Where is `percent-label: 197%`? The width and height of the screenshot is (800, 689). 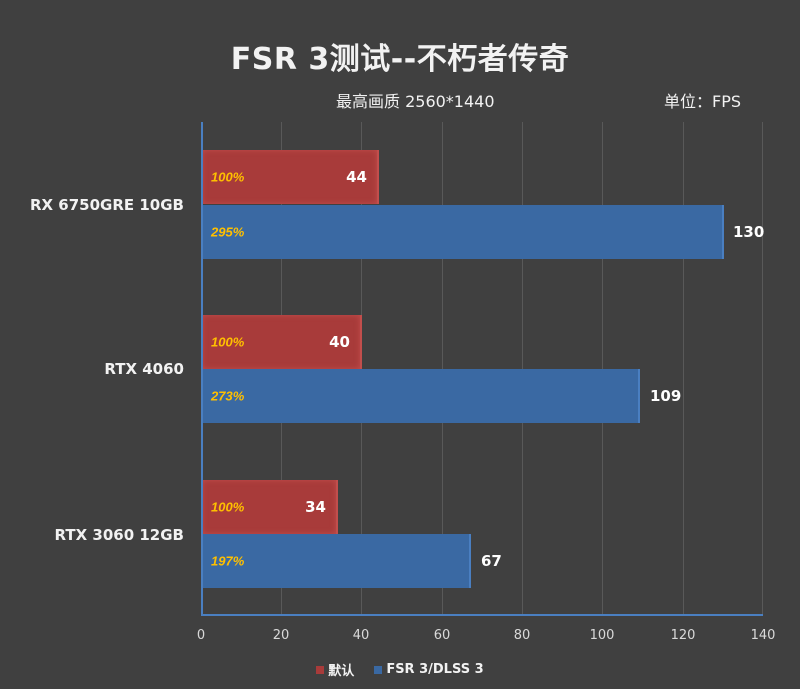 percent-label: 197% is located at coordinates (228, 561).